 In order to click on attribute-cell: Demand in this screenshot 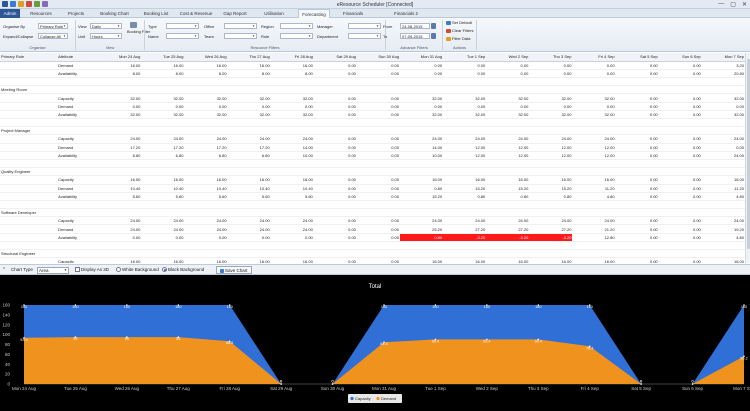, I will do `click(78, 147)`.